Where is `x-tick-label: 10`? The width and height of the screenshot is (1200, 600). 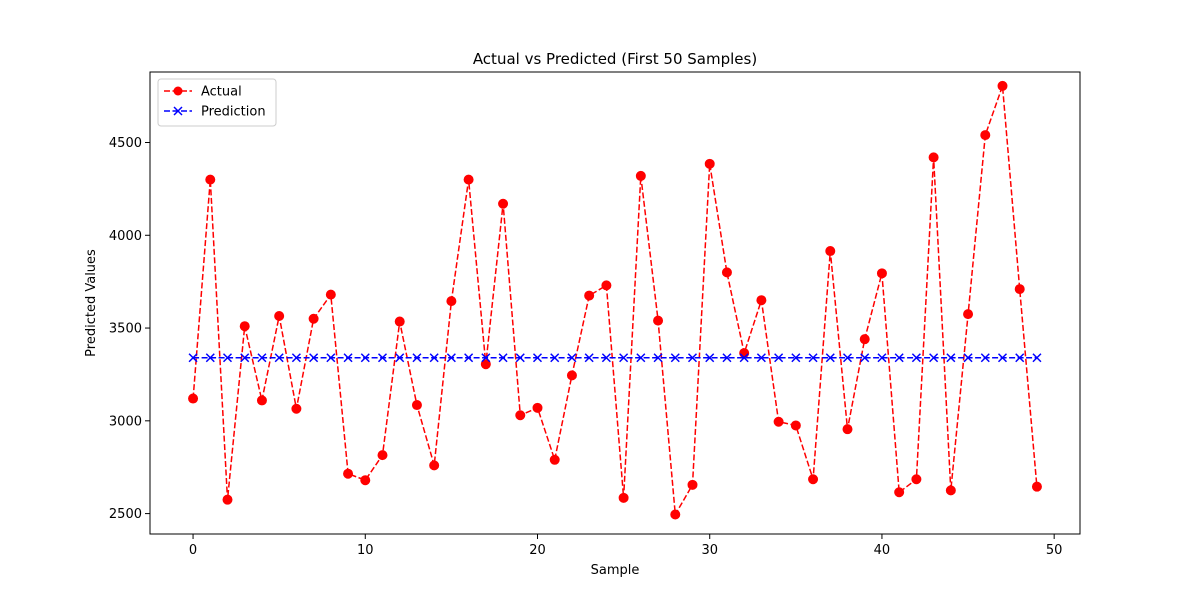 x-tick-label: 10 is located at coordinates (365, 550).